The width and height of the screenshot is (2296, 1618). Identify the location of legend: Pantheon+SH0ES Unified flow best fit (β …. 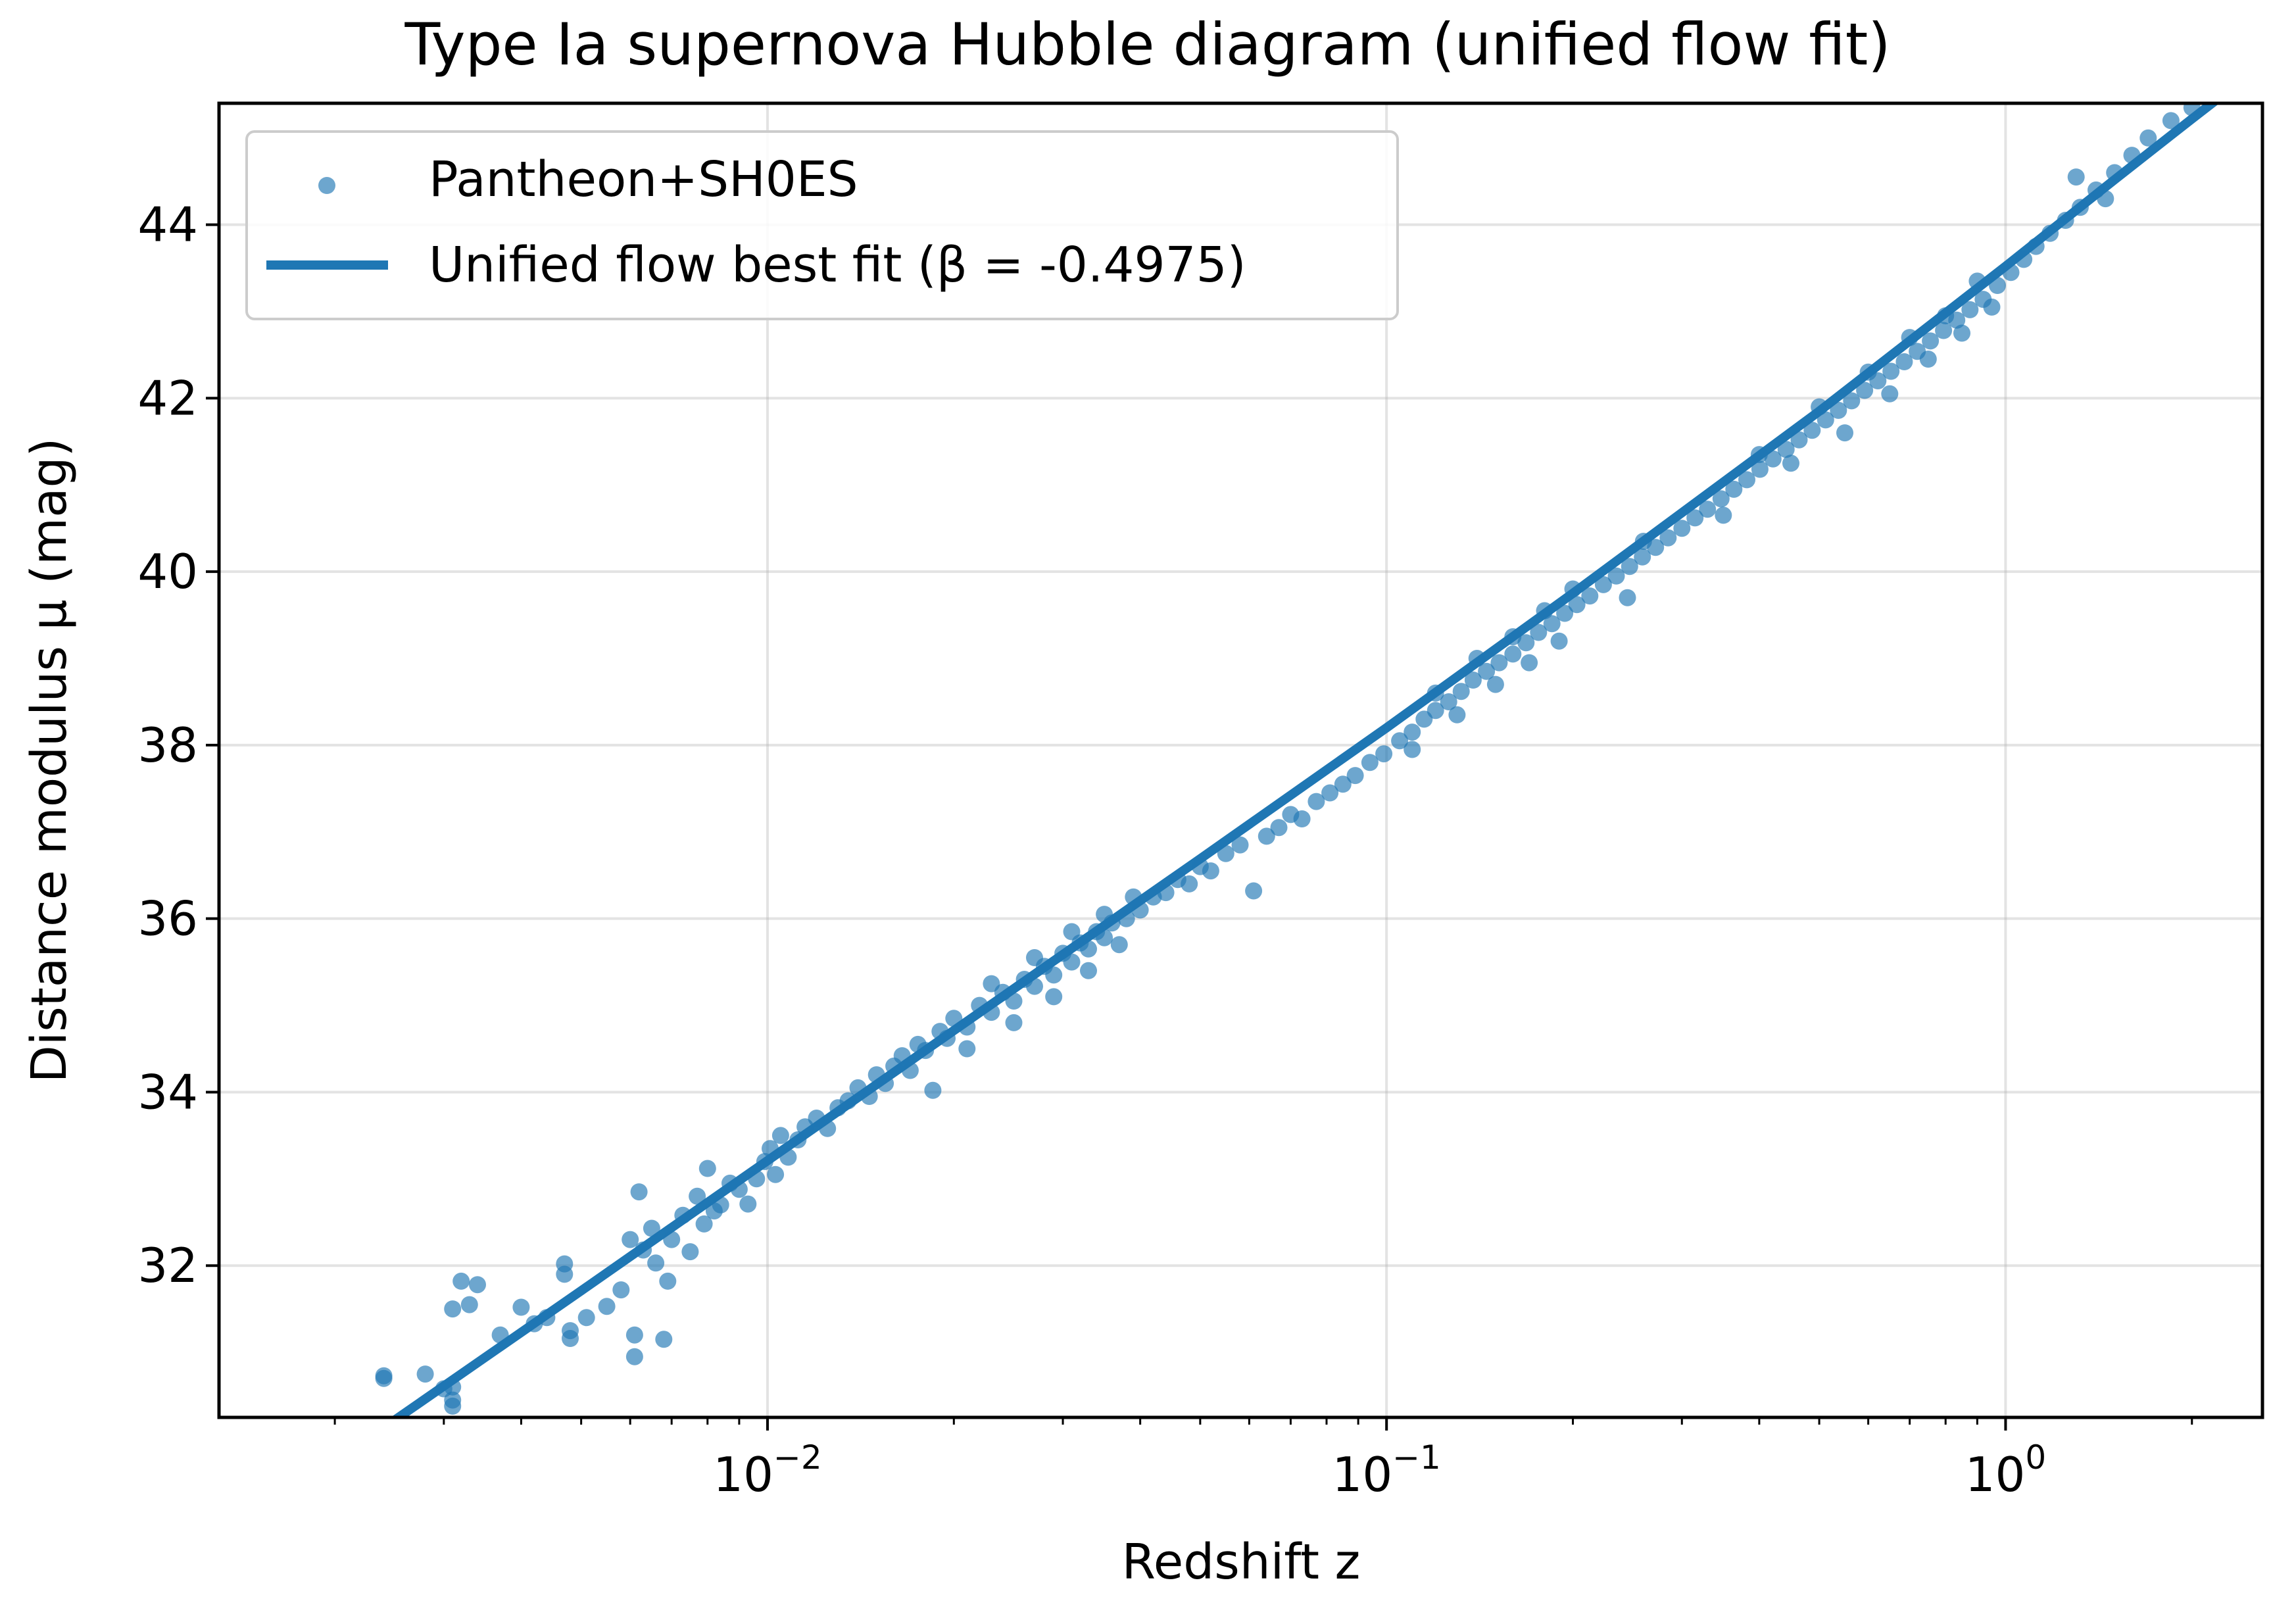
(822, 225).